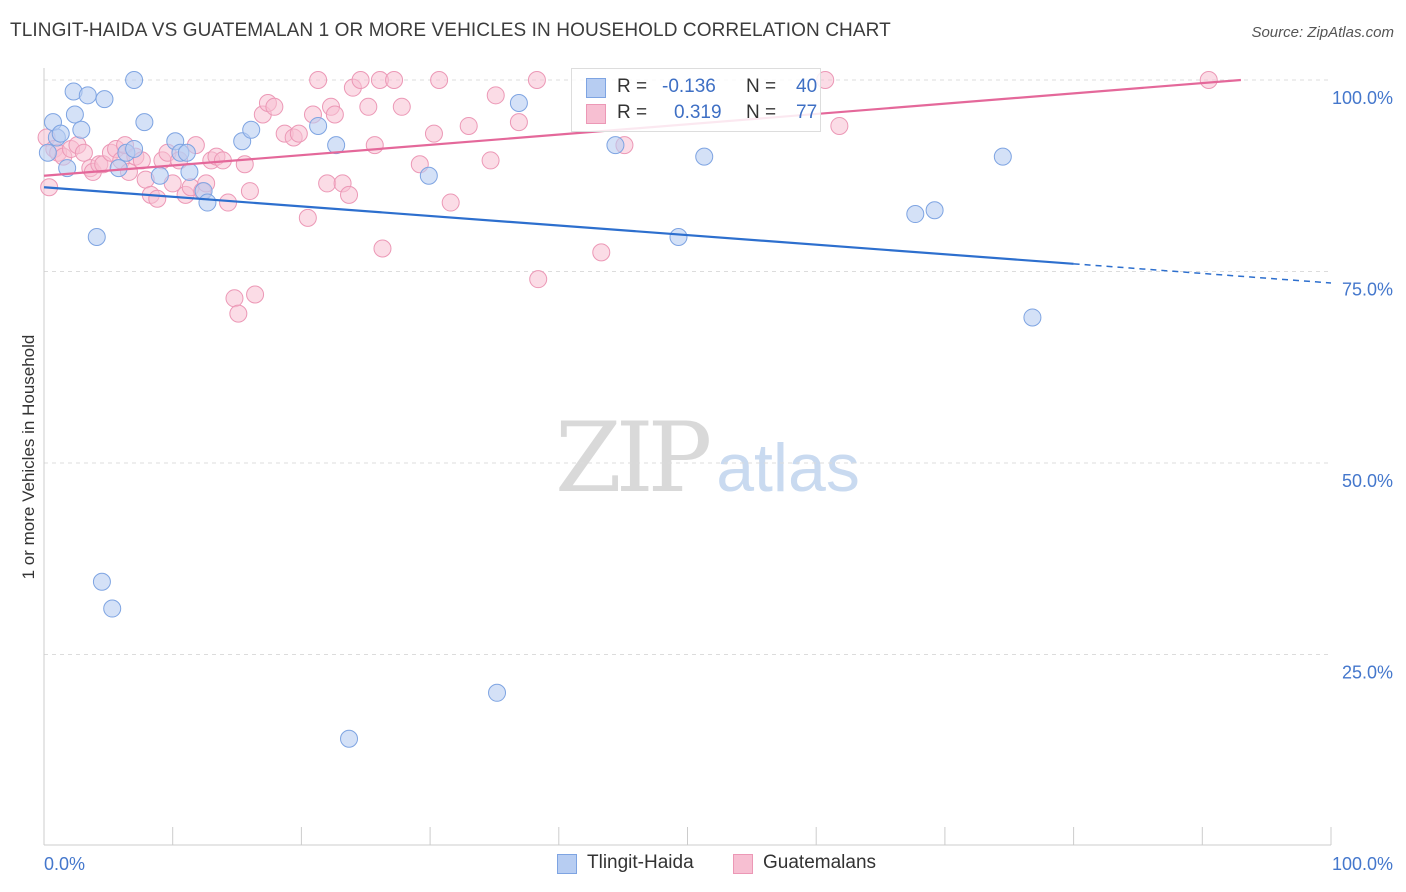 Image resolution: width=1406 pixels, height=892 pixels. I want to click on source-label: Source: ZipAtlas.com, so click(1322, 32).